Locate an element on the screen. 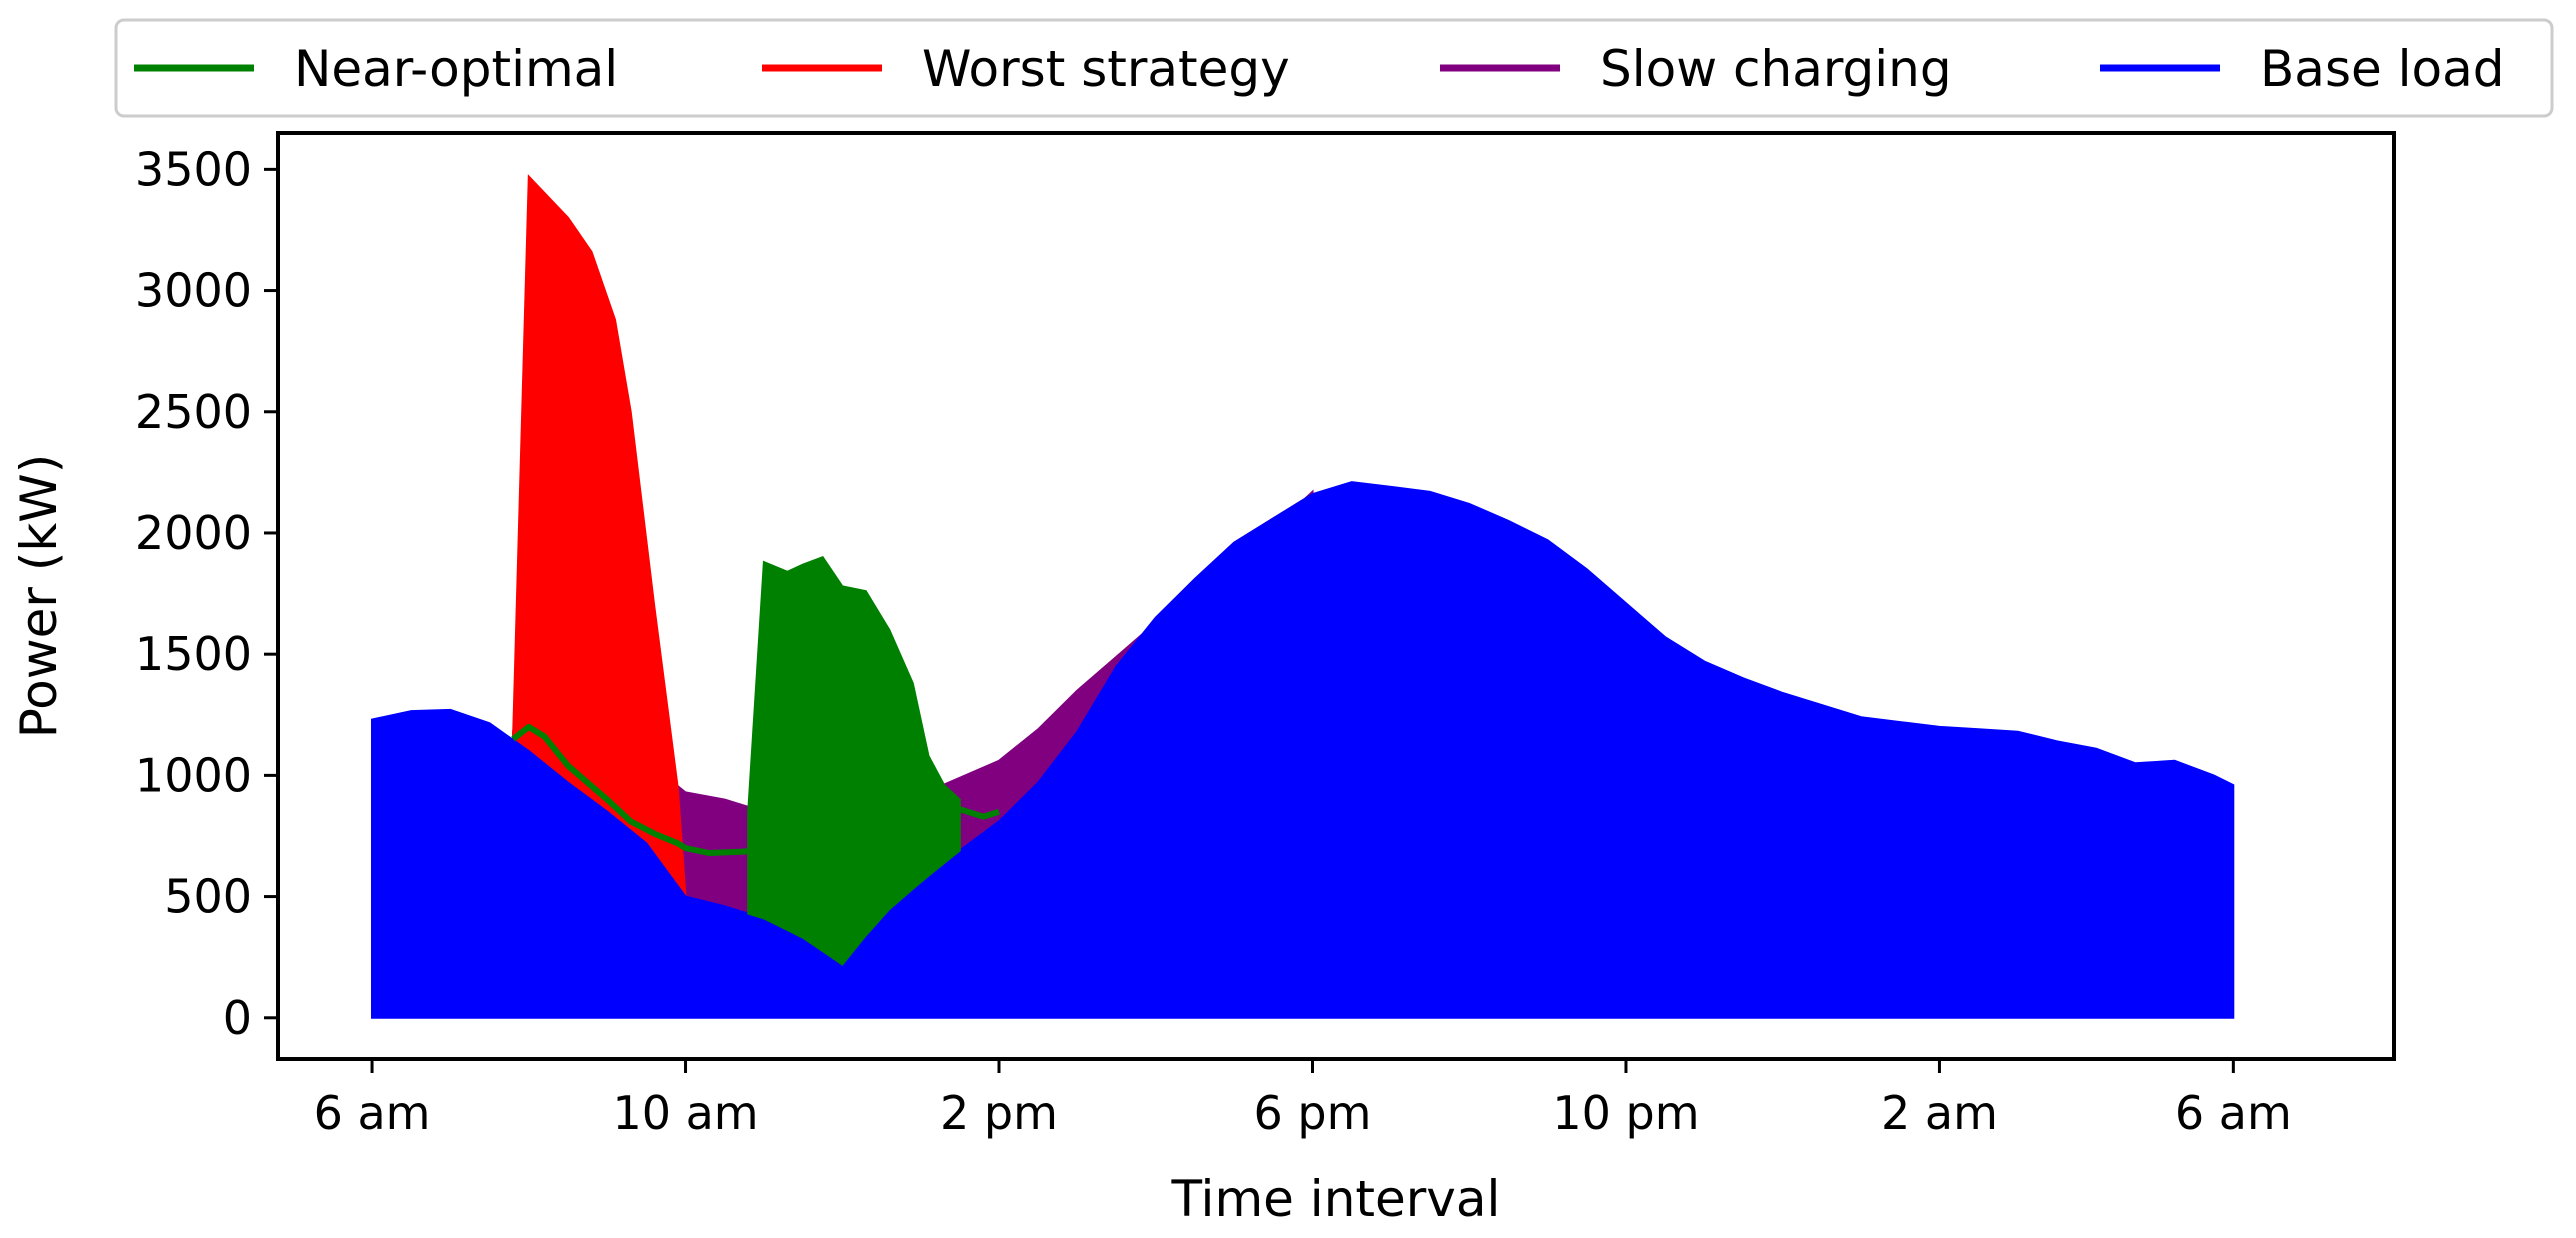 Image resolution: width=2576 pixels, height=1238 pixels. x-axis-label: Time interval is located at coordinates (1336, 1199).